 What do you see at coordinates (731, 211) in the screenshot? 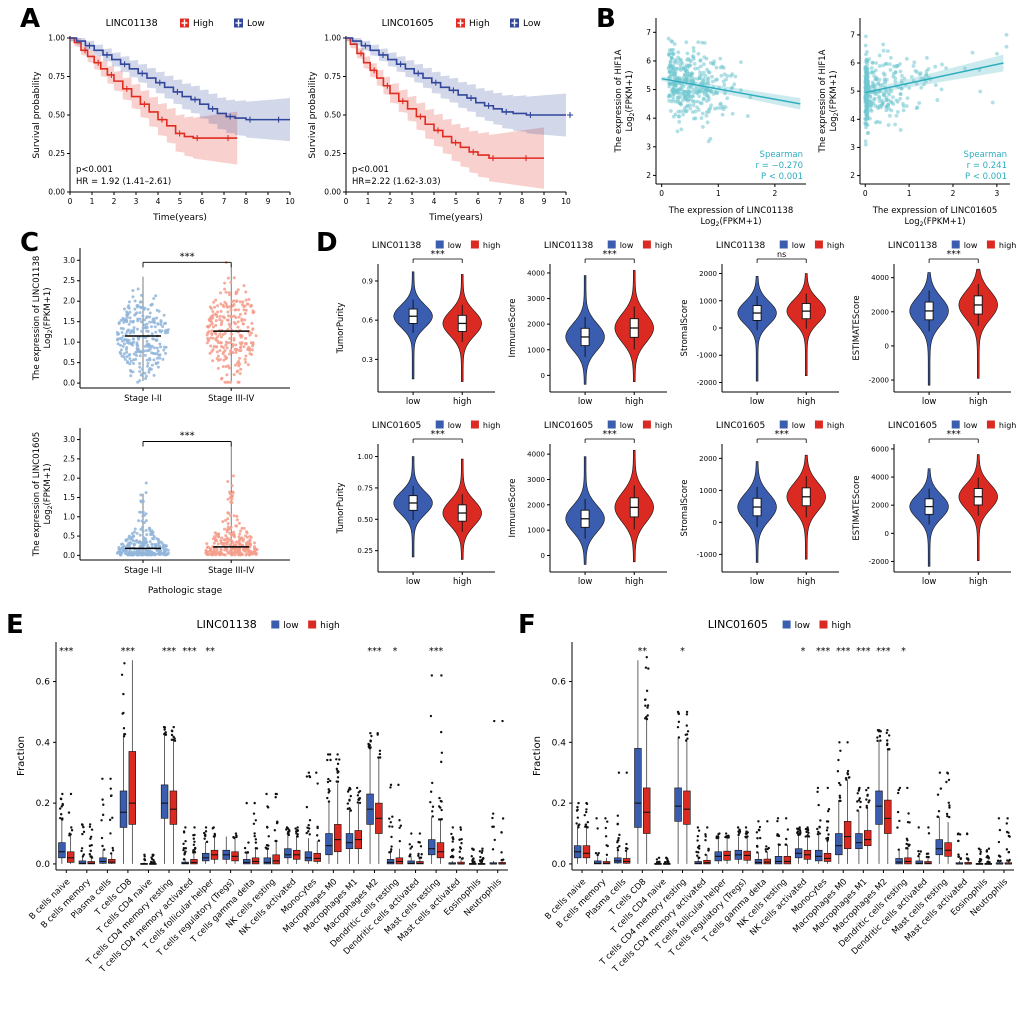
I see `svg-text: The expression of LINC01138` at bounding box center [731, 211].